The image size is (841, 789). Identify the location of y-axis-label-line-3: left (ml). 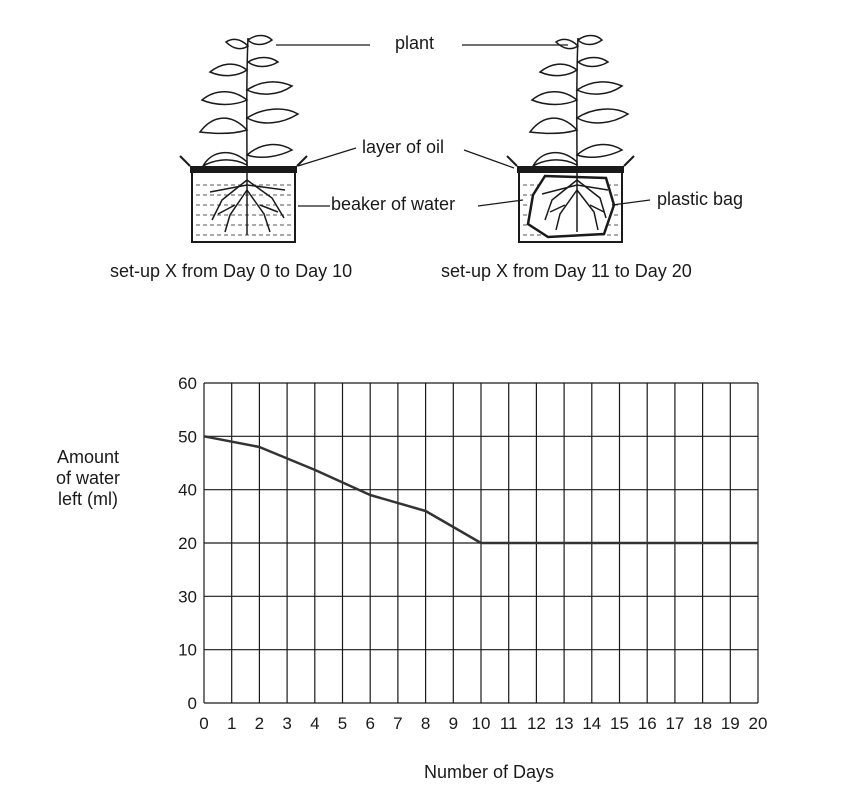
(88, 499).